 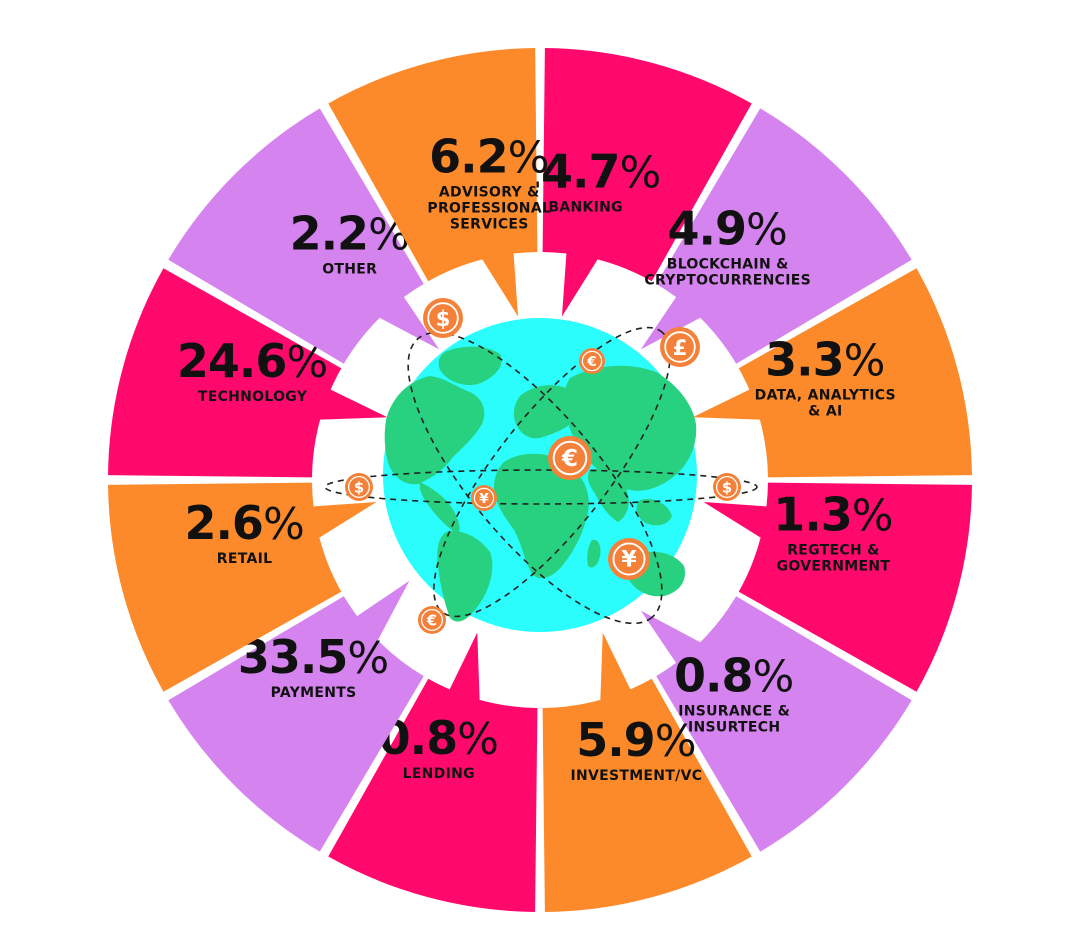 What do you see at coordinates (468, 156) in the screenshot?
I see `segment-value-number: 6.2` at bounding box center [468, 156].